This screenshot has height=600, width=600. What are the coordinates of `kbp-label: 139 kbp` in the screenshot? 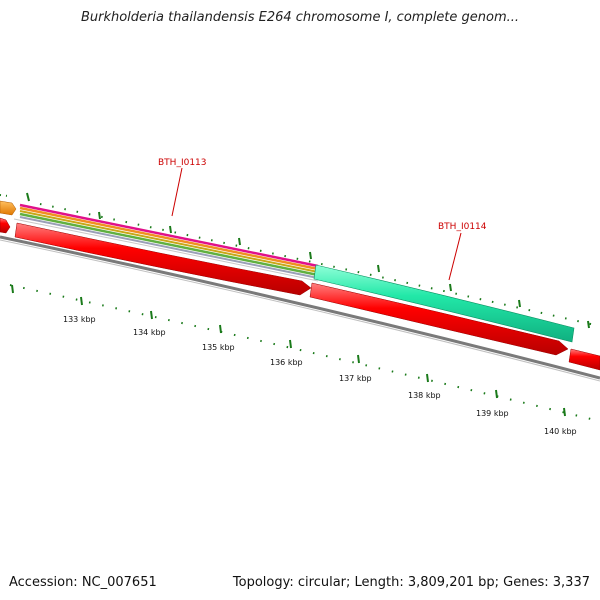 It's located at (492, 413).